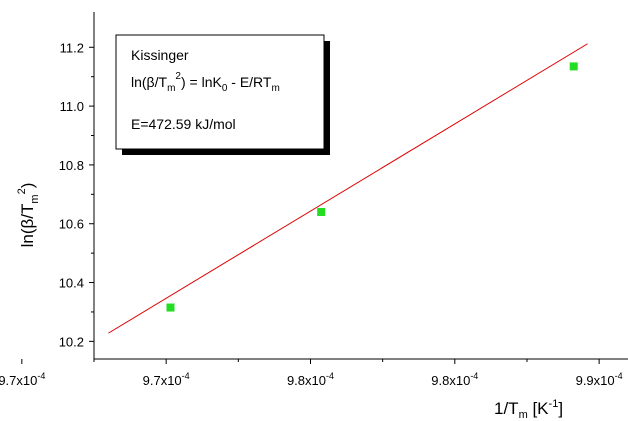 The image size is (628, 421). Describe the element at coordinates (523, 415) in the screenshot. I see `x-title-sub: m` at that location.